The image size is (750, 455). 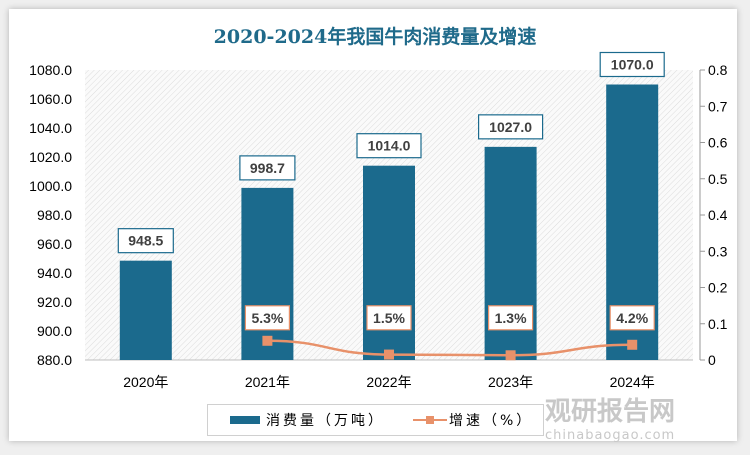 I want to click on y-right-tick: 0.1, so click(x=718, y=324).